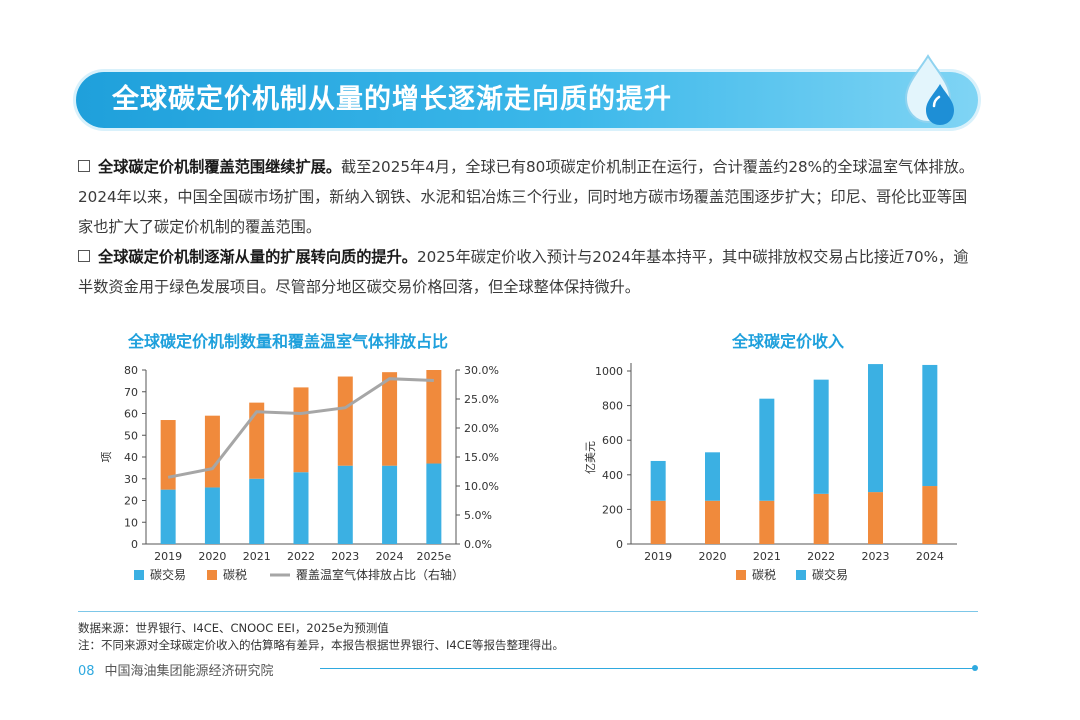  I want to click on header-banner: 全球碳定价机制从量的增长逐渐走向质的提升, so click(527, 100).